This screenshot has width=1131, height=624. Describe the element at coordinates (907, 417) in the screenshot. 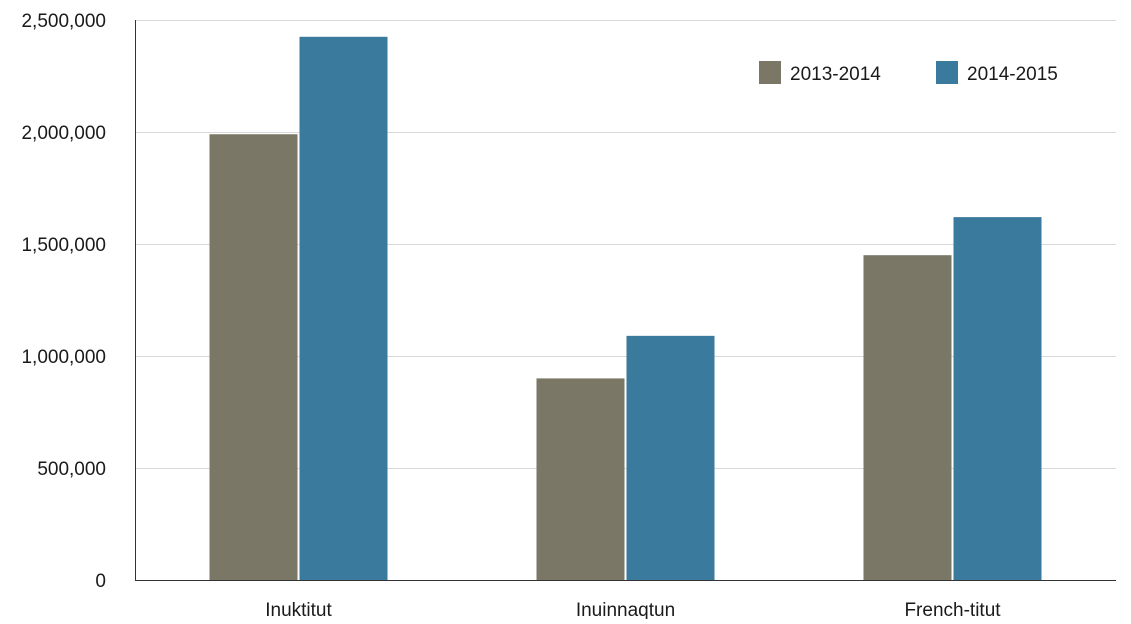

I see `bar-2013-2014-French-titut` at that location.